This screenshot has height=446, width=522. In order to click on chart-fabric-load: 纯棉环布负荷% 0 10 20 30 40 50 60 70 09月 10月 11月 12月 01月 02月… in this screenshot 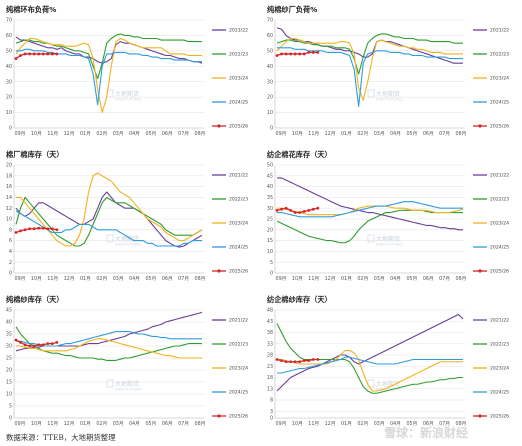, I will do `click(127, 71)`.